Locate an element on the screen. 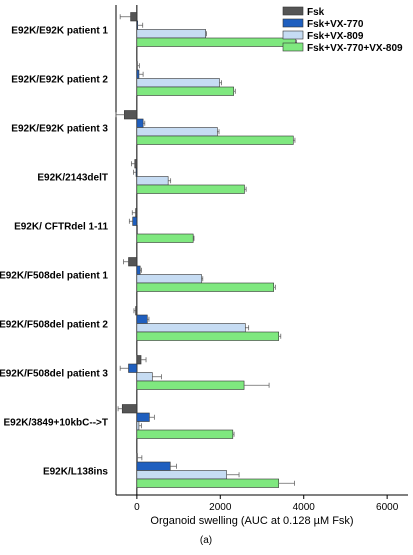  legend-label: Fsk+VX-809 is located at coordinates (335, 36).